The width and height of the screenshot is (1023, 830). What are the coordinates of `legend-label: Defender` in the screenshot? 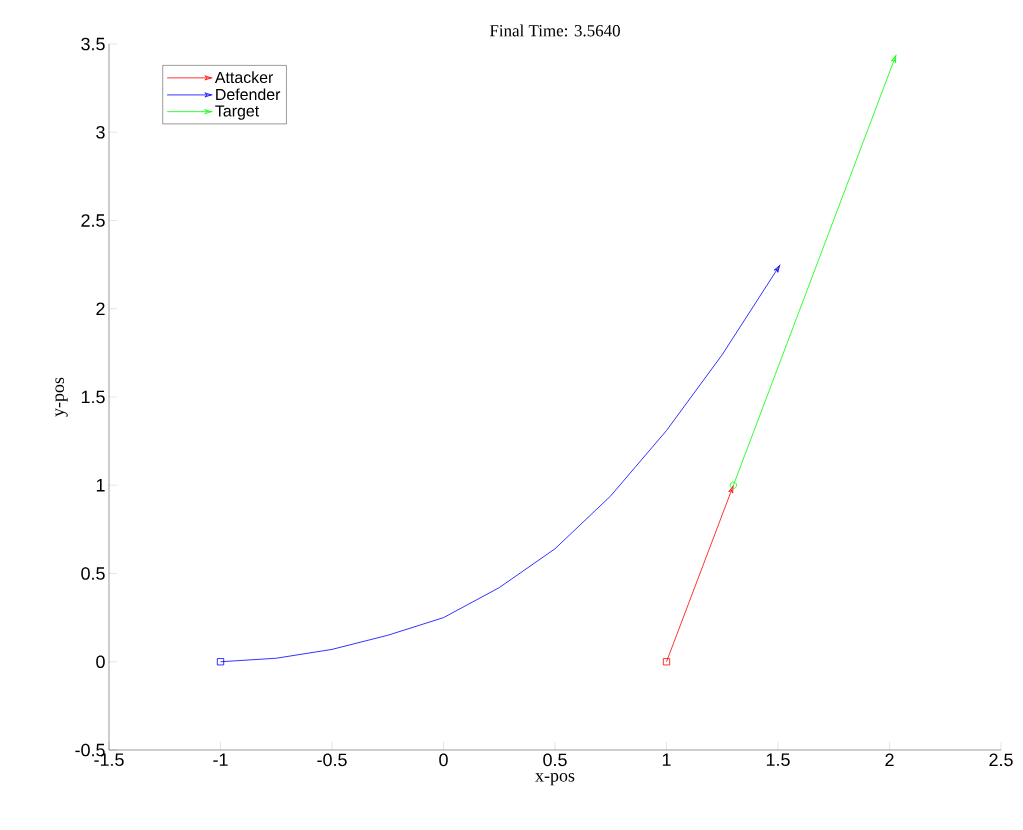 It's located at (248, 94).